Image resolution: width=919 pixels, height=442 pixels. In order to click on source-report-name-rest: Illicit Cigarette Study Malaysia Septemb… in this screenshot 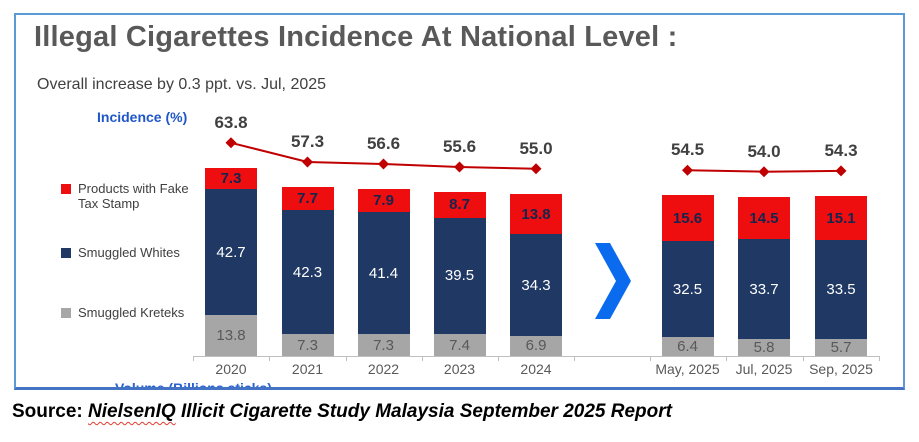, I will do `click(426, 411)`.